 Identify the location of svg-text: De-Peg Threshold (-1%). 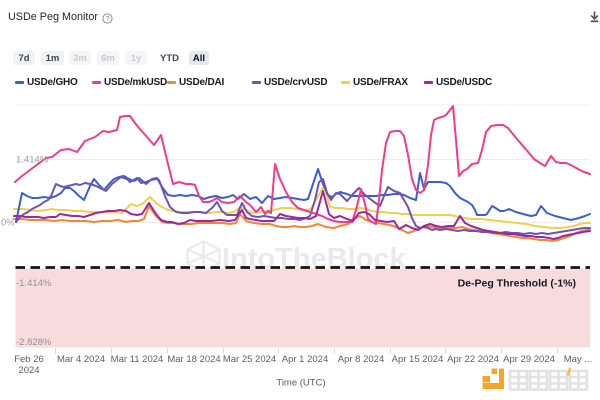
(517, 284).